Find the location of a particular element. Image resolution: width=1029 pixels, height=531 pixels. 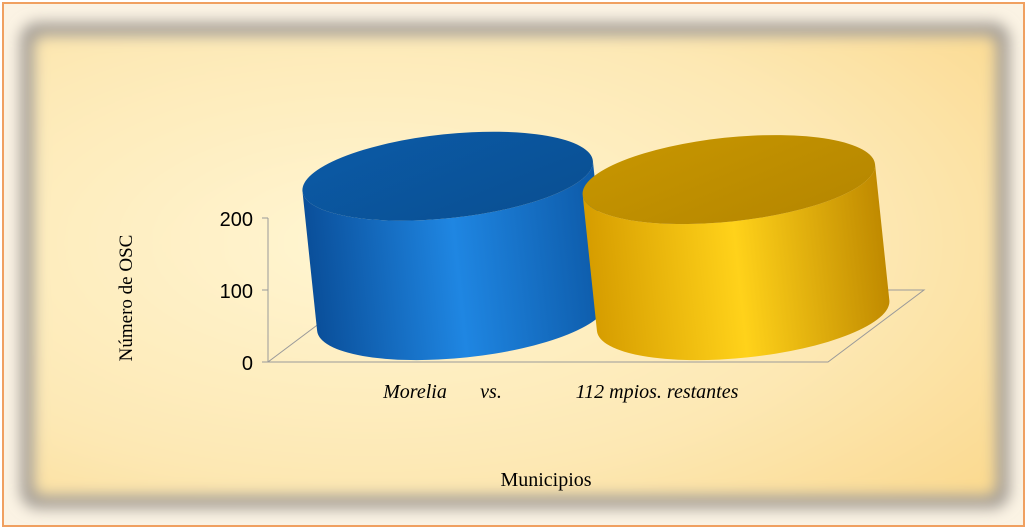

x-axis-title: Municipios is located at coordinates (545, 480).